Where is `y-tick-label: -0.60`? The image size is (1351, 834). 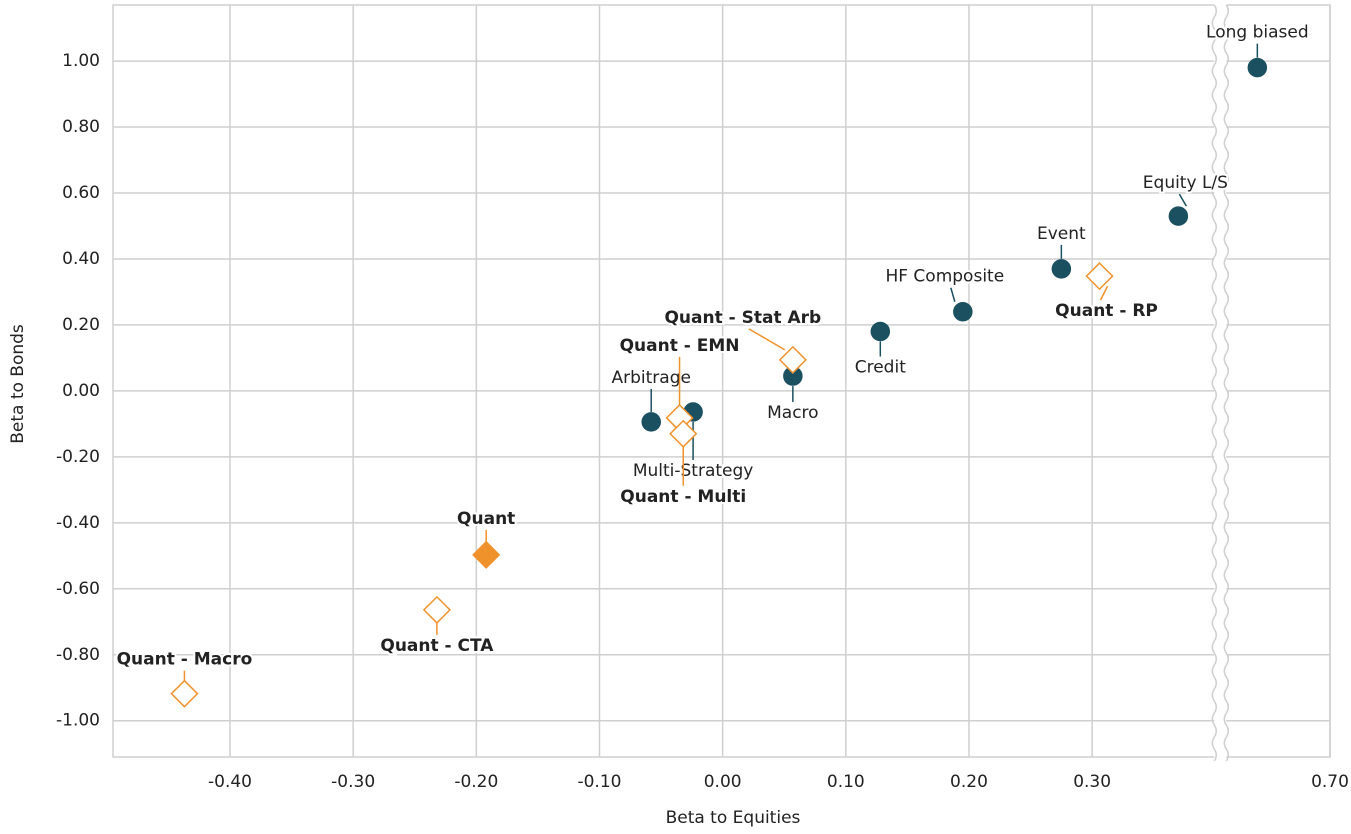
y-tick-label: -0.60 is located at coordinates (78, 589).